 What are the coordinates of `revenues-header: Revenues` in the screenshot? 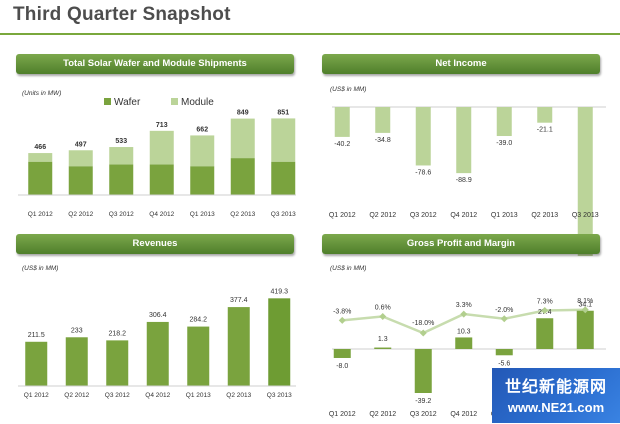 It's located at (155, 244).